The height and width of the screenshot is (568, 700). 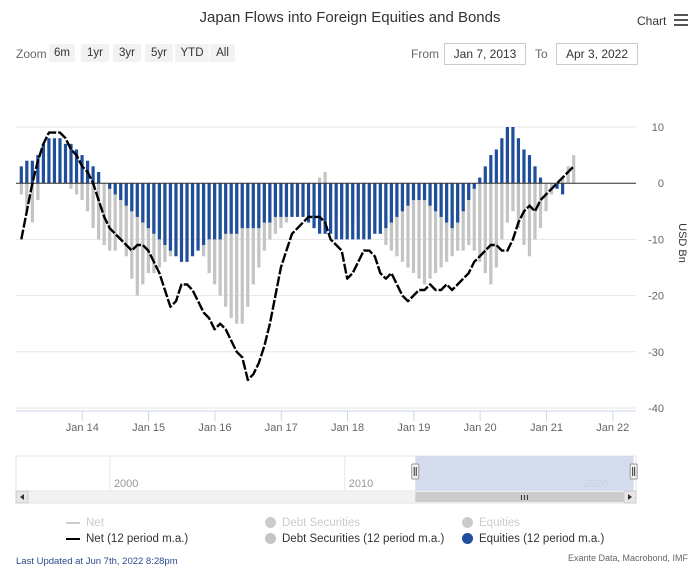 I want to click on zoom-3yr-button: 3yr, so click(x=127, y=53).